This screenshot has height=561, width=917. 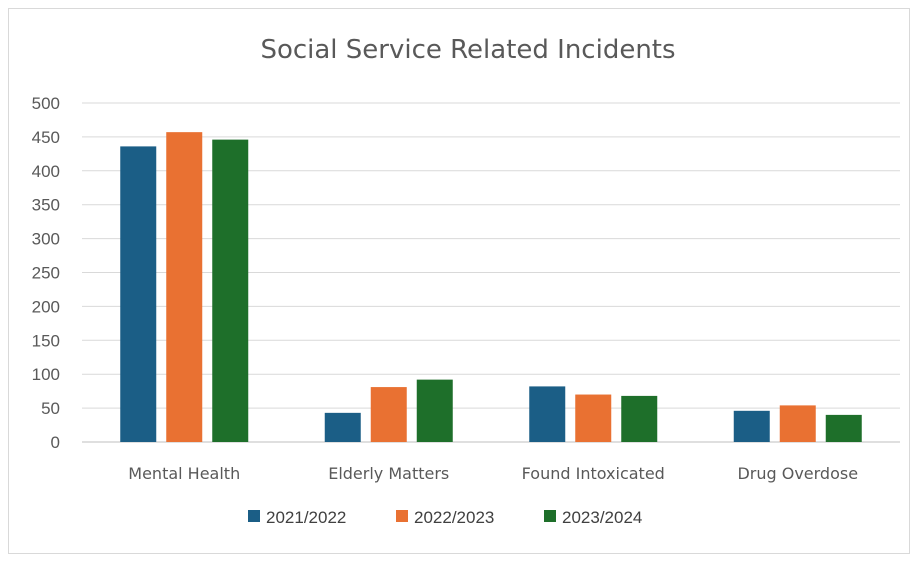 What do you see at coordinates (454, 517) in the screenshot?
I see `legend-label: 2022/2023` at bounding box center [454, 517].